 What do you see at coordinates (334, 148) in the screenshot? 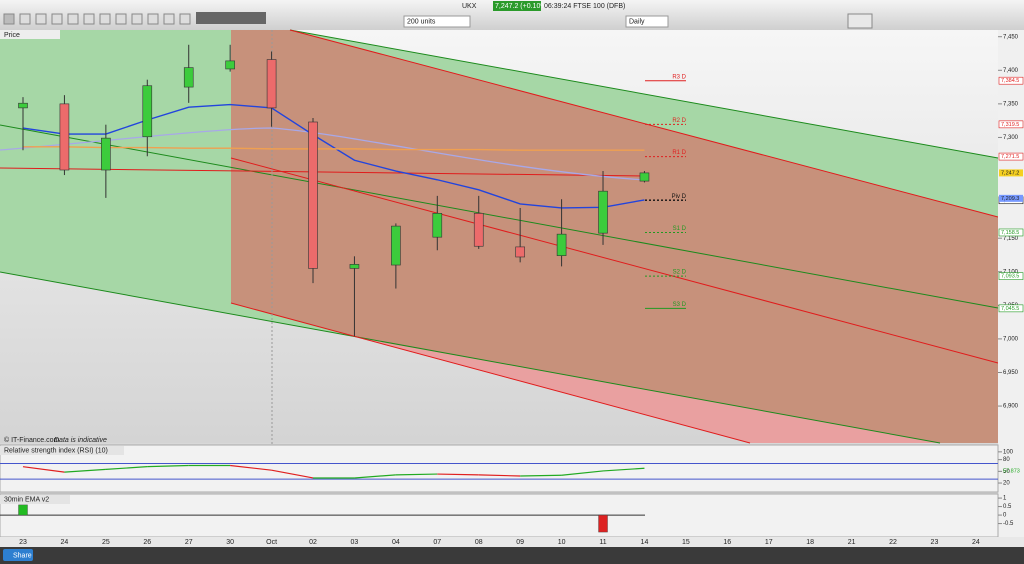
I see `moving-average` at bounding box center [334, 148].